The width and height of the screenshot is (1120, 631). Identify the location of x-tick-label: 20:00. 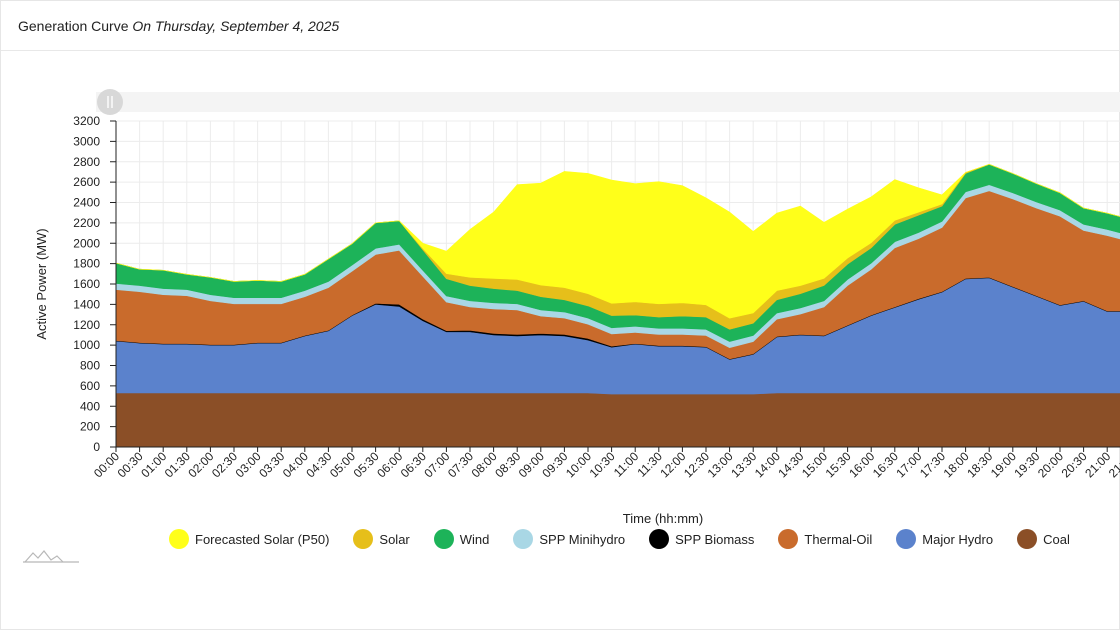
(1050, 464).